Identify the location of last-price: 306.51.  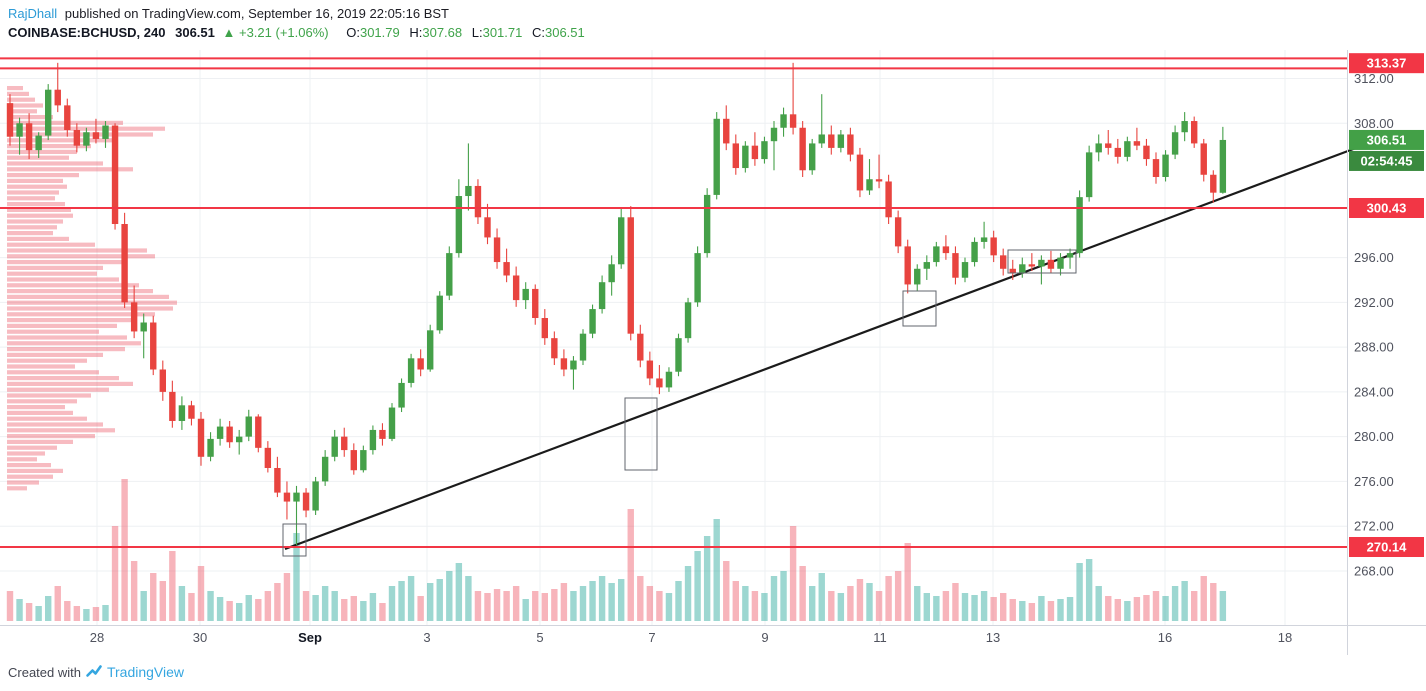
(195, 32).